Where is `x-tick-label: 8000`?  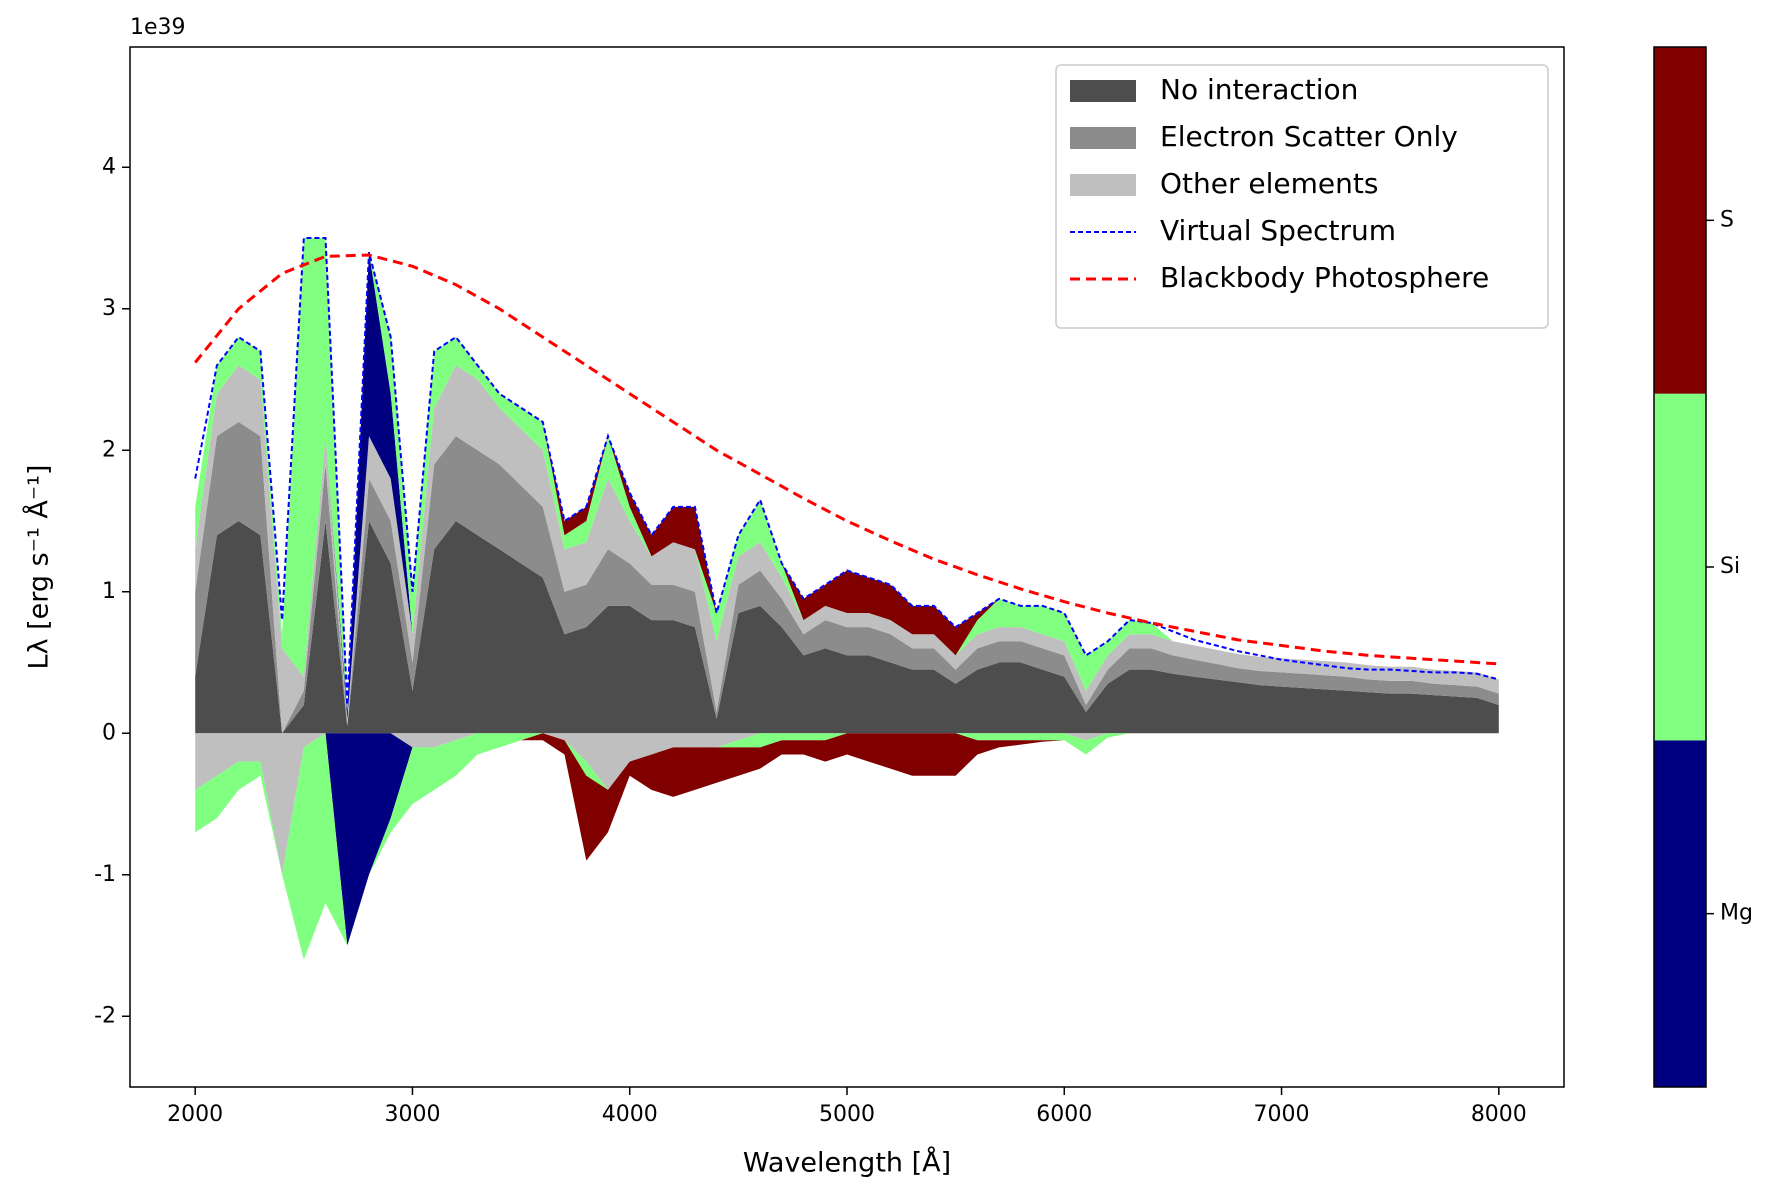
x-tick-label: 8000 is located at coordinates (1499, 1114).